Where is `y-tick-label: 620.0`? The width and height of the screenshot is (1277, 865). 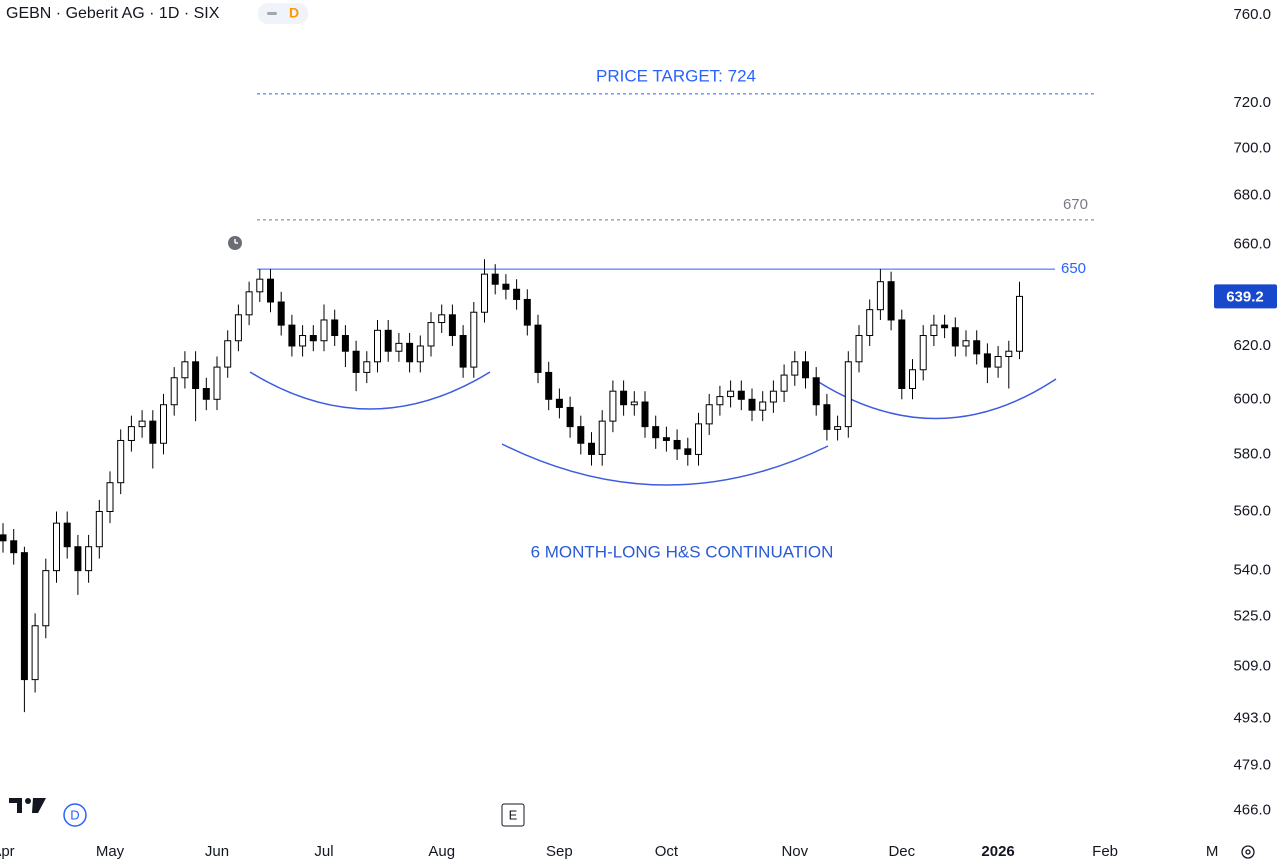 y-tick-label: 620.0 is located at coordinates (1252, 345).